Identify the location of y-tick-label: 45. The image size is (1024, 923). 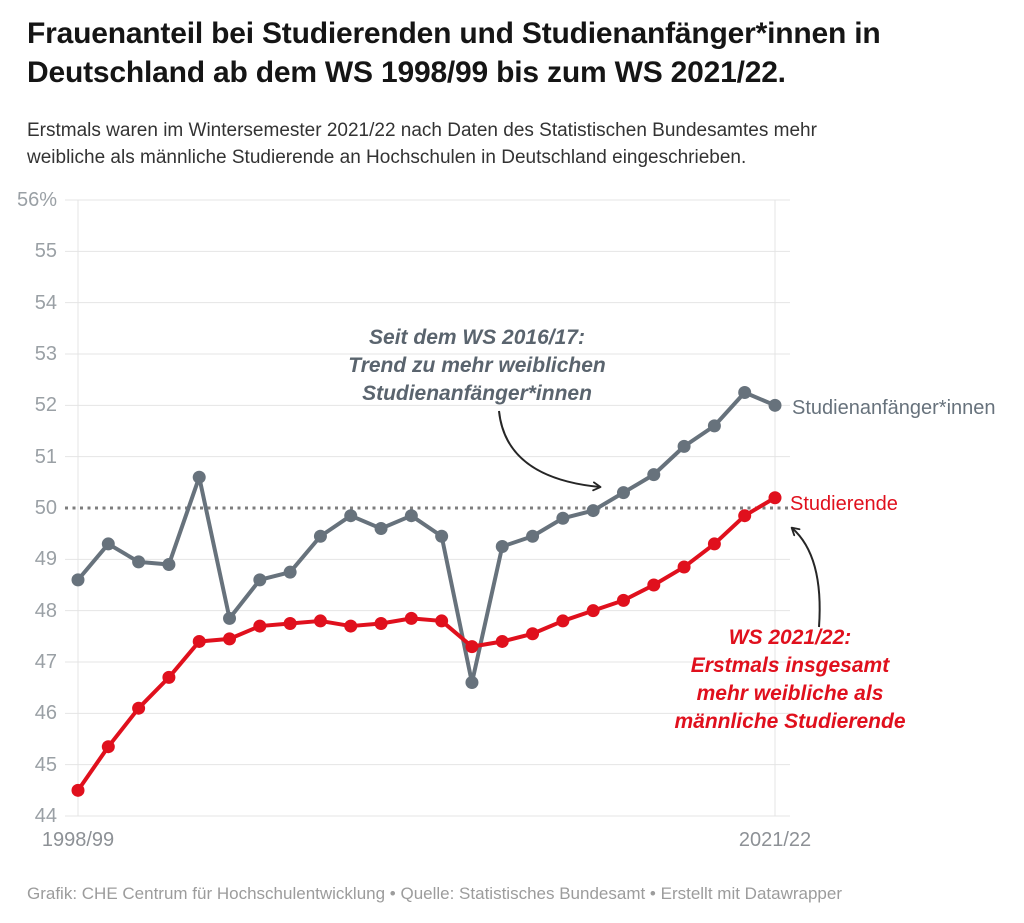
(45, 764).